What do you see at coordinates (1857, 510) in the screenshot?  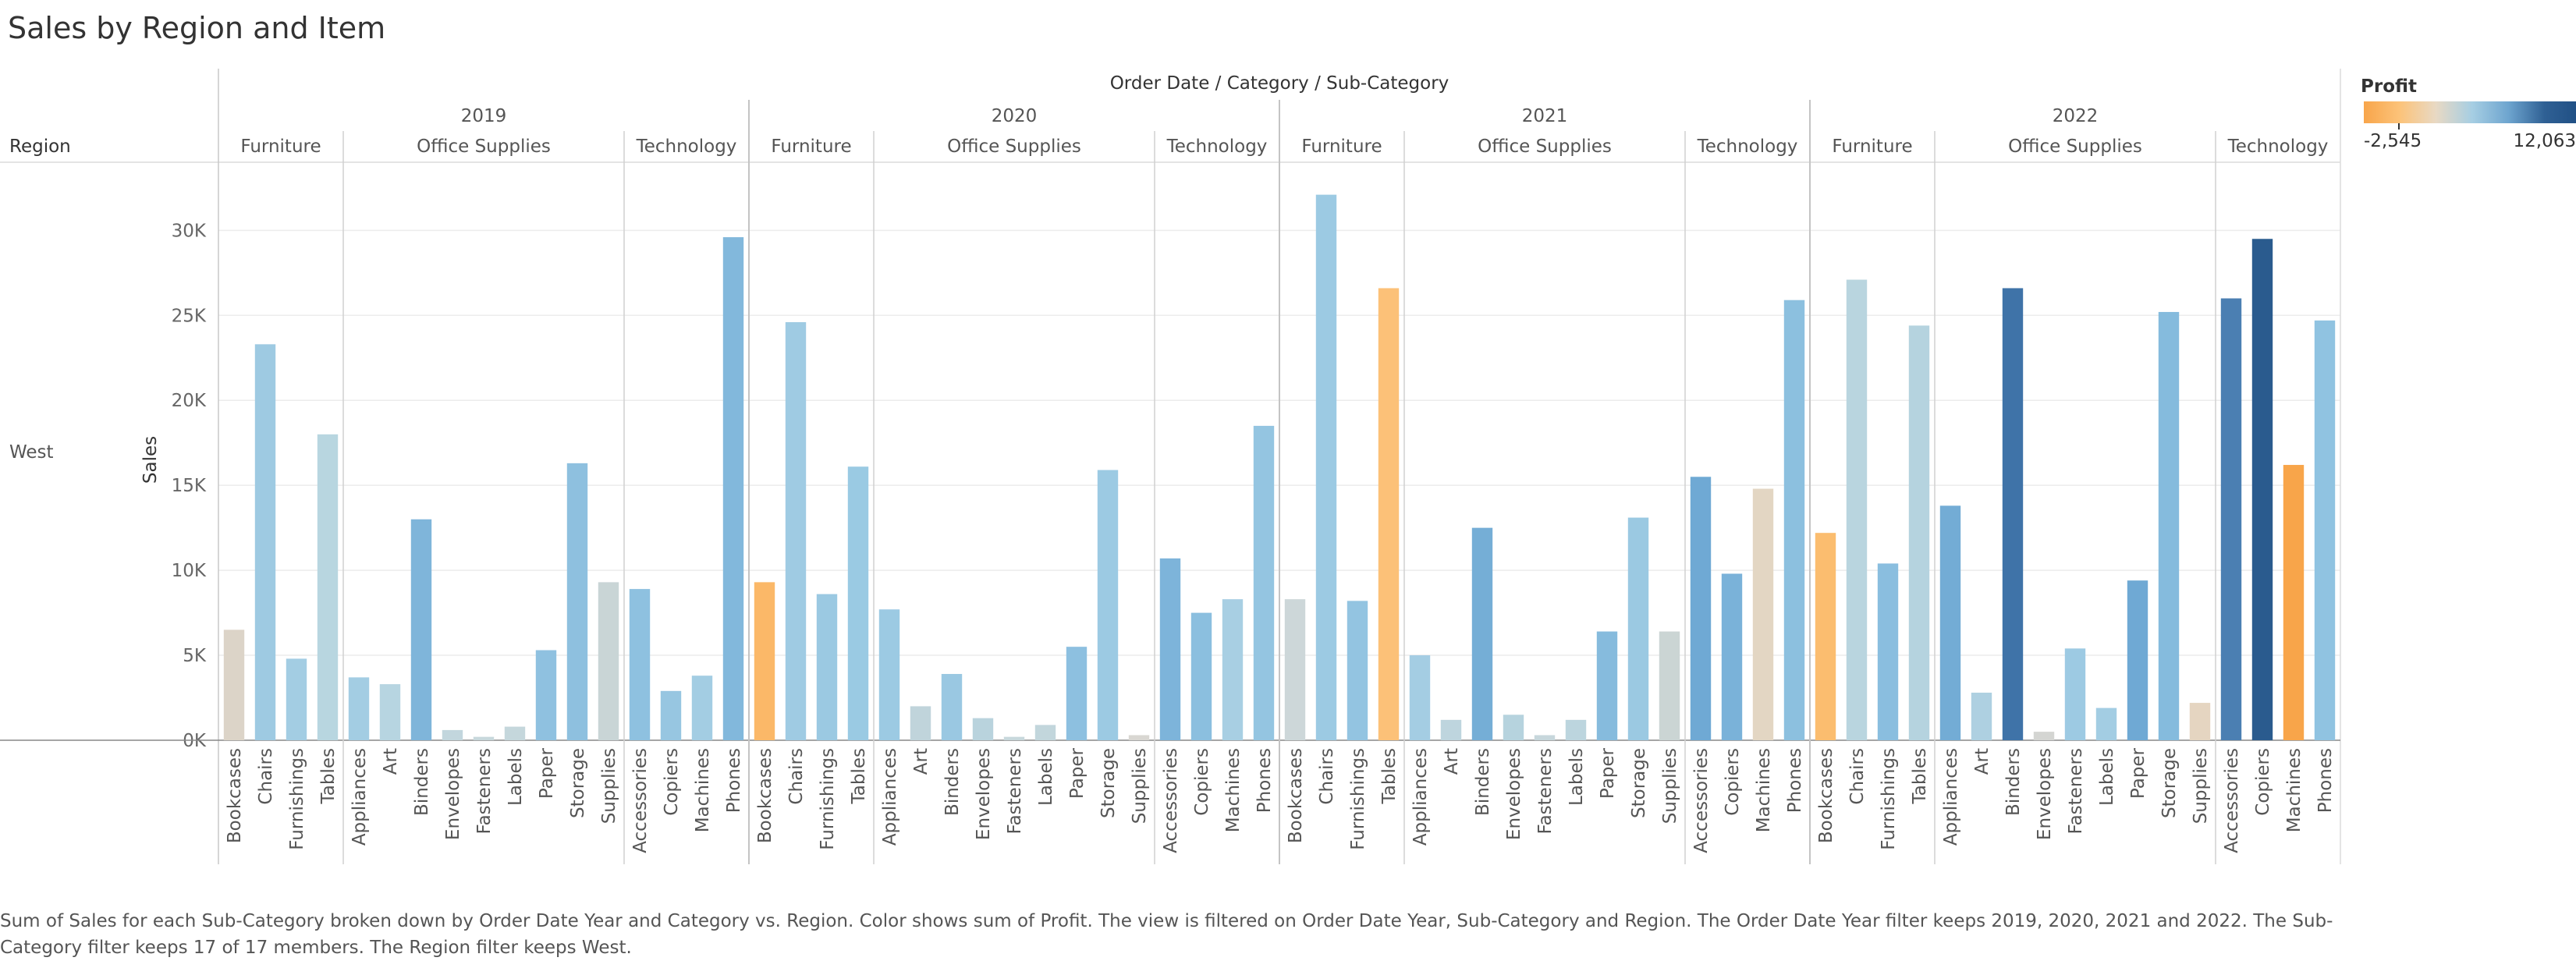 I see `bar-2022-chairs` at bounding box center [1857, 510].